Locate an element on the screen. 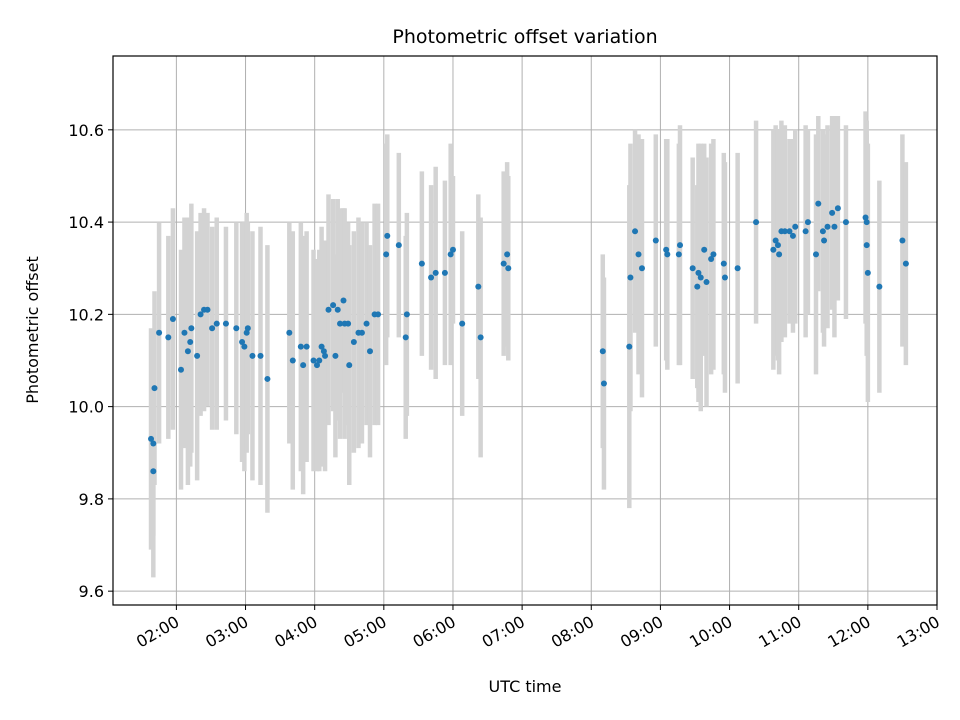 This screenshot has height=720, width=960. x-tick-label: 02:00 is located at coordinates (157, 632).